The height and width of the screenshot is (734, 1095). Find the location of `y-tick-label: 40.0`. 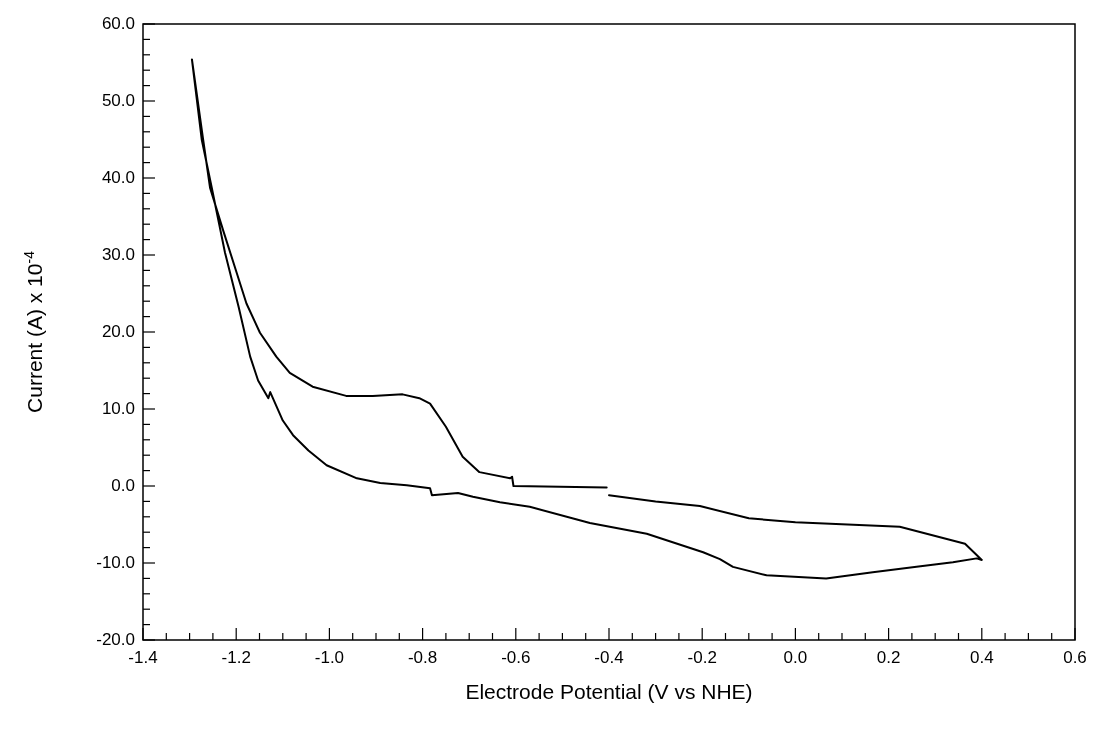

y-tick-label: 40.0 is located at coordinates (118, 177).